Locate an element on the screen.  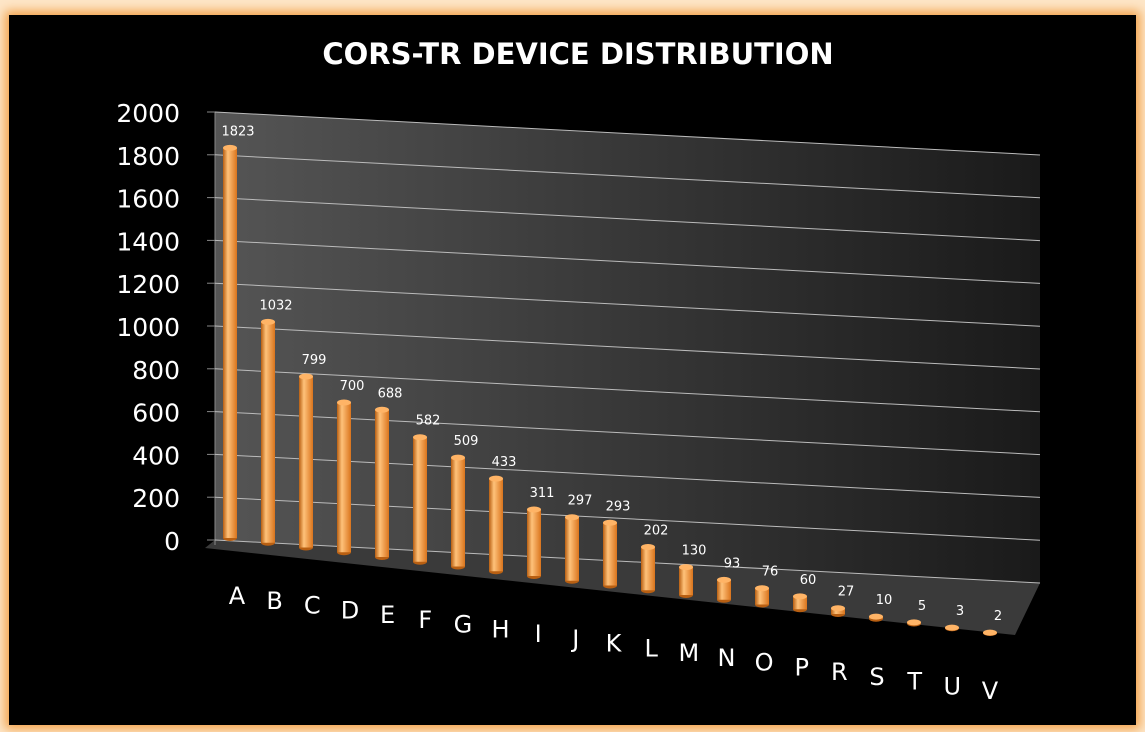
data-label: 27 is located at coordinates (846, 592).